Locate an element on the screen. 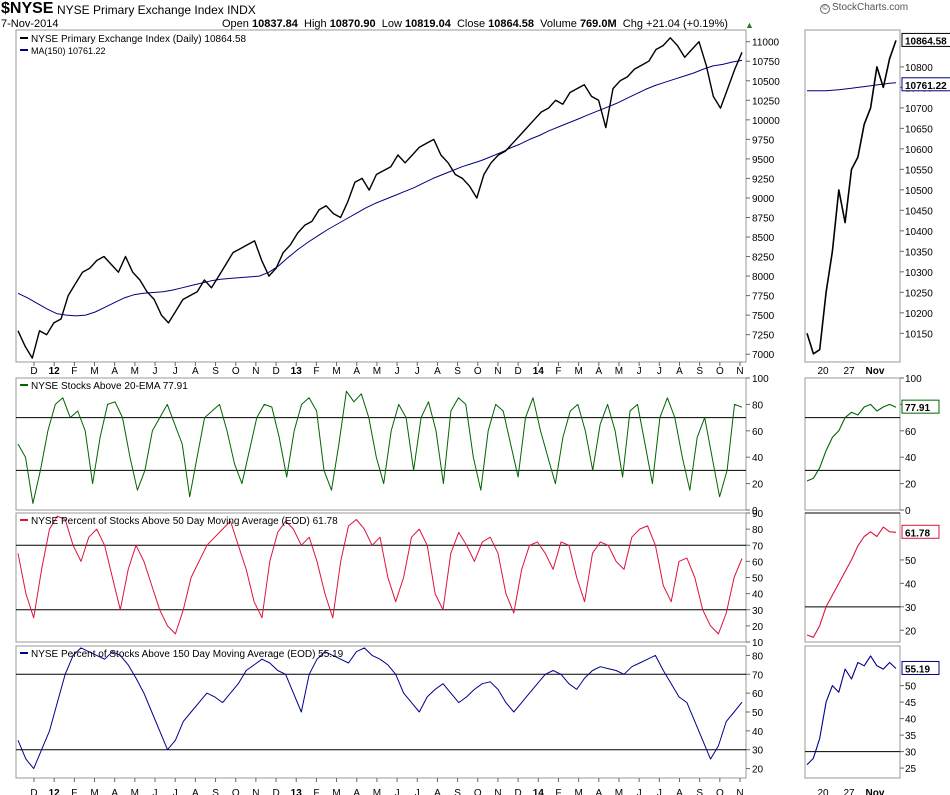  ma50-ytick-label: 60 is located at coordinates (758, 562).